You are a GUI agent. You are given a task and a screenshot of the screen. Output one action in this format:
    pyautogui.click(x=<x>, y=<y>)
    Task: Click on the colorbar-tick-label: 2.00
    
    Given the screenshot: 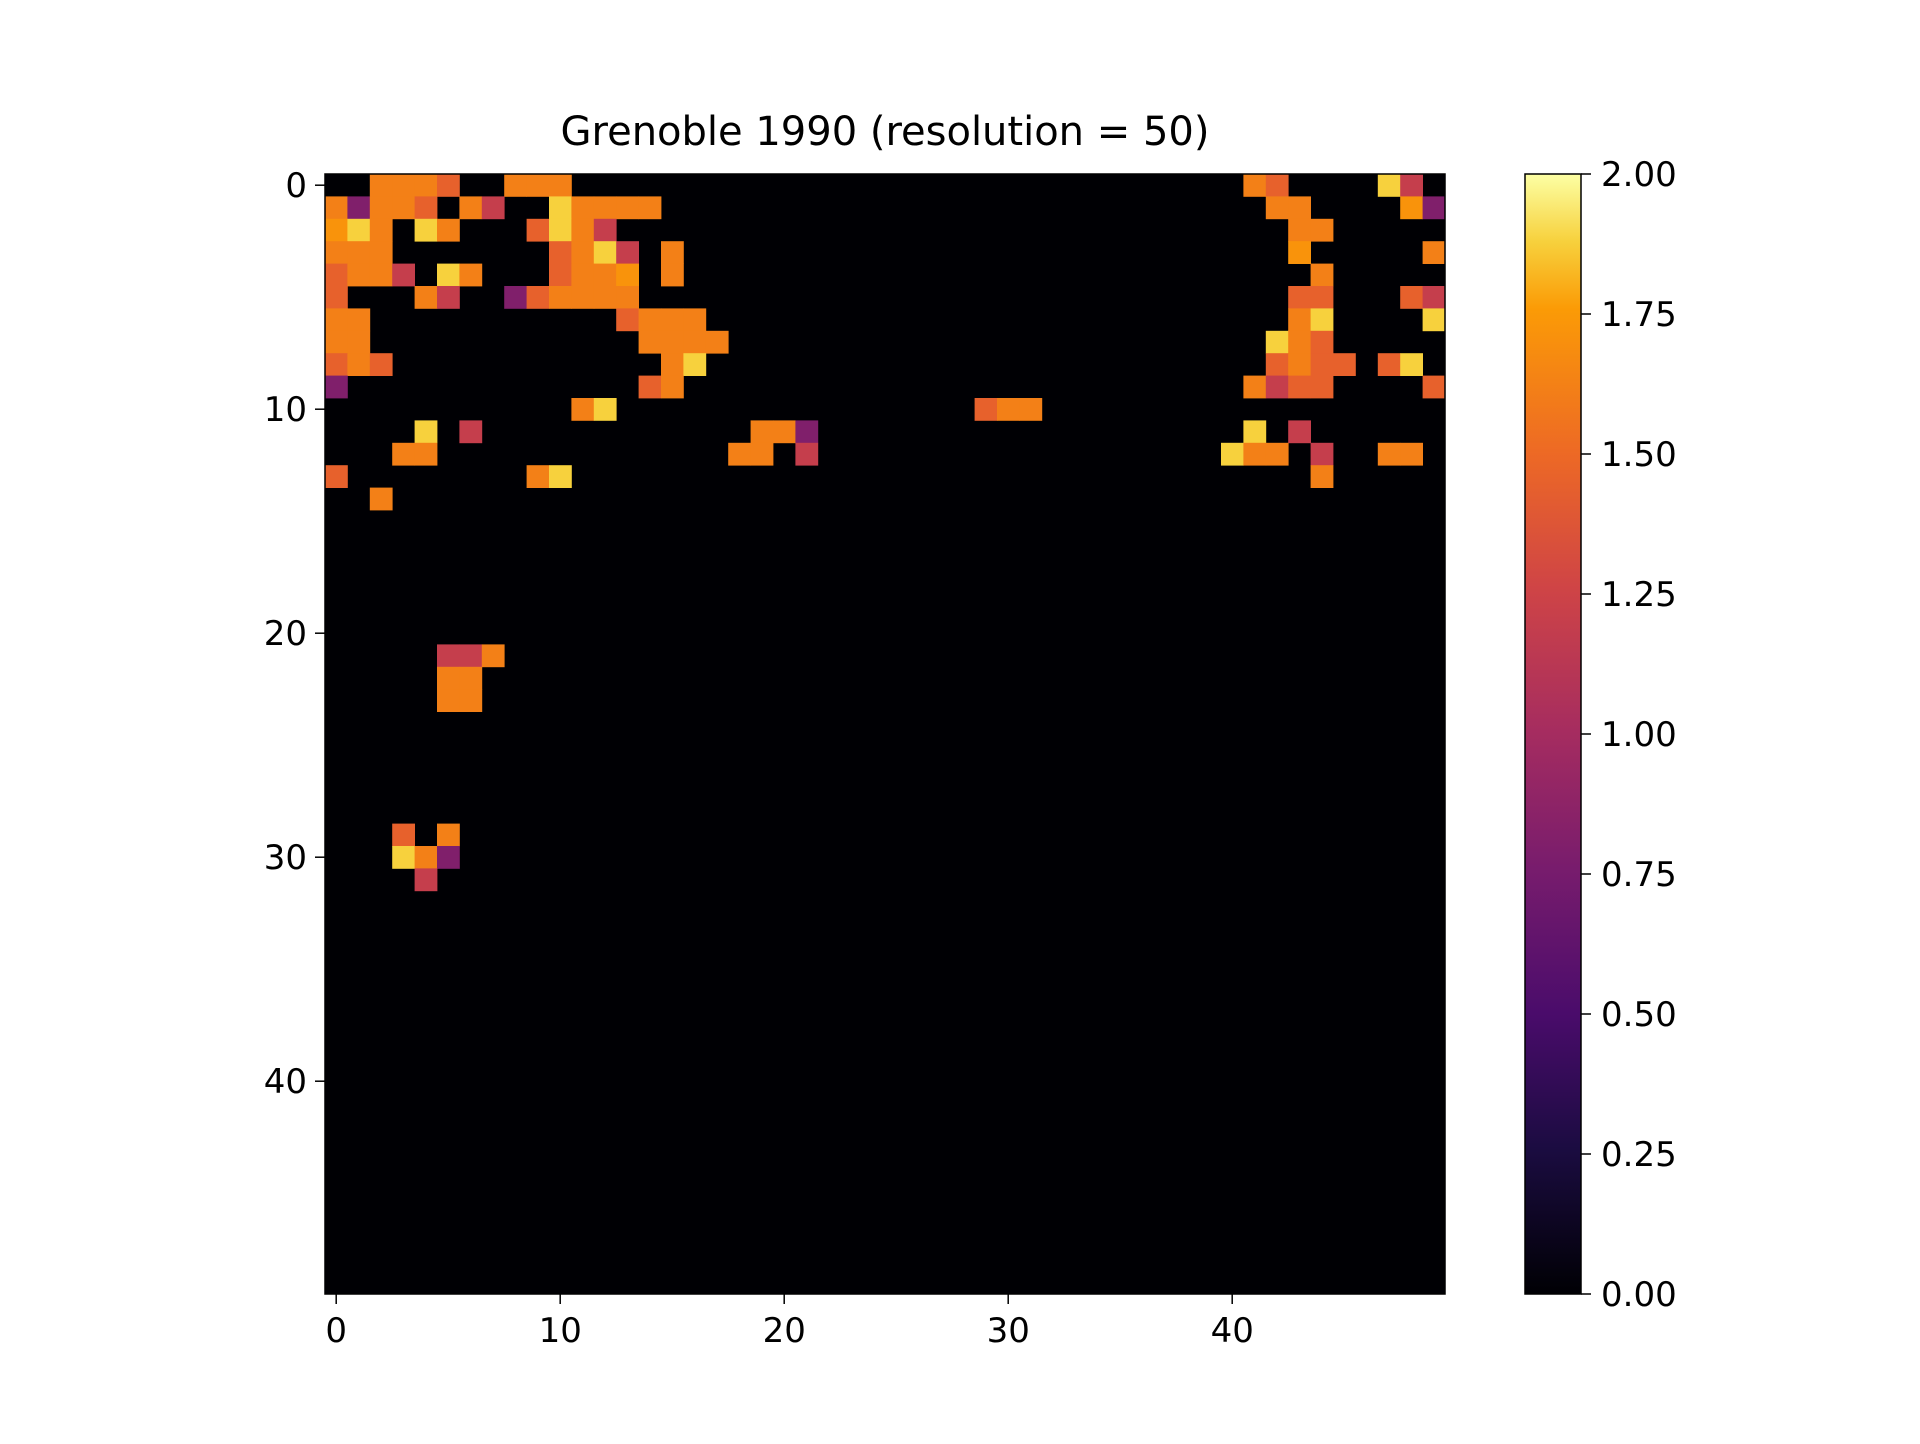 What is the action you would take?
    pyautogui.click(x=1639, y=175)
    